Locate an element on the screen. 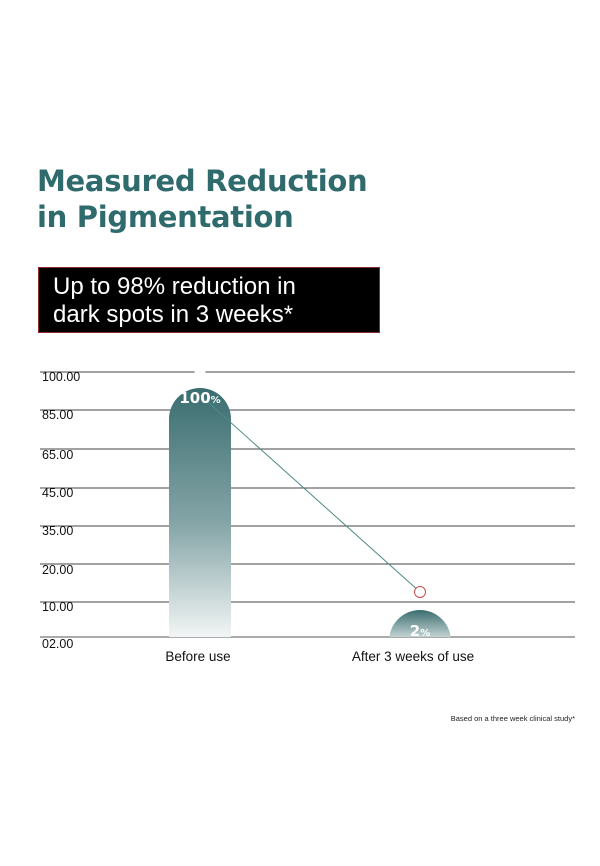  data-label: 100% is located at coordinates (199, 398).